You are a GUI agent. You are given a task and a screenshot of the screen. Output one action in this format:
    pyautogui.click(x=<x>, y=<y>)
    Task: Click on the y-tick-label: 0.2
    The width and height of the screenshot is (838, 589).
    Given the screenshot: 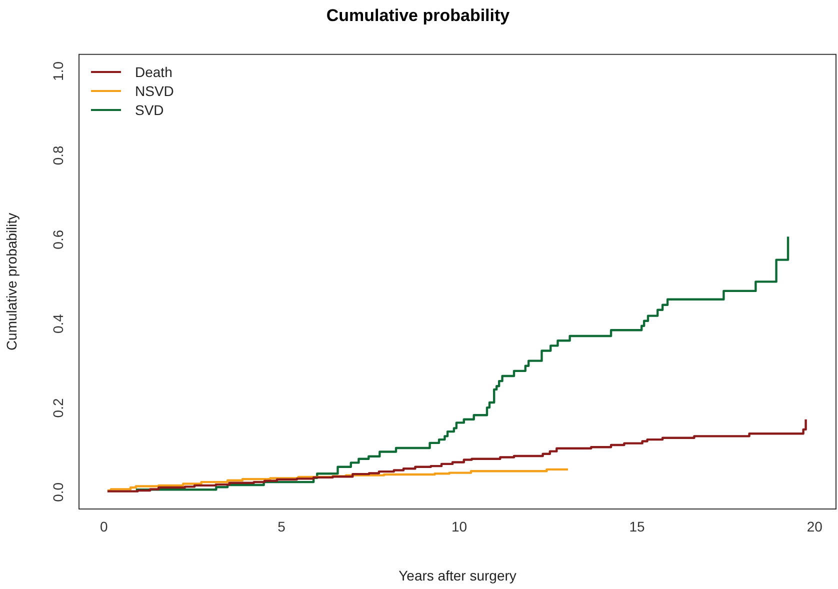 What is the action you would take?
    pyautogui.click(x=58, y=408)
    